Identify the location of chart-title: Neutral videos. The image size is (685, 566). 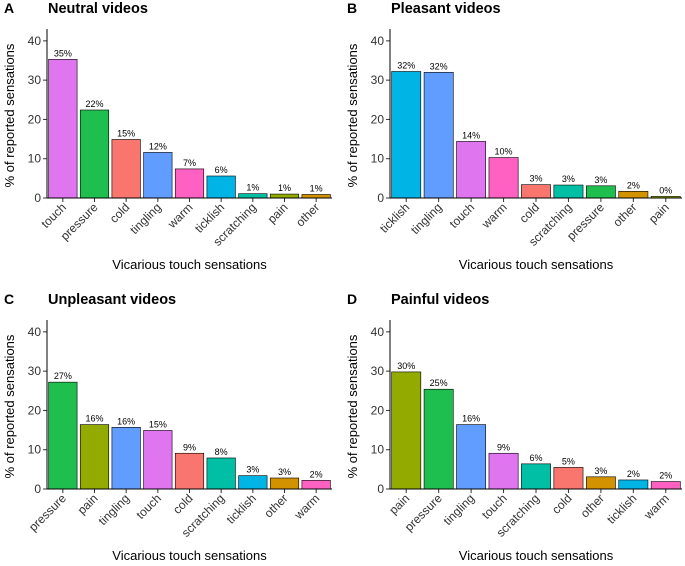
(98, 9).